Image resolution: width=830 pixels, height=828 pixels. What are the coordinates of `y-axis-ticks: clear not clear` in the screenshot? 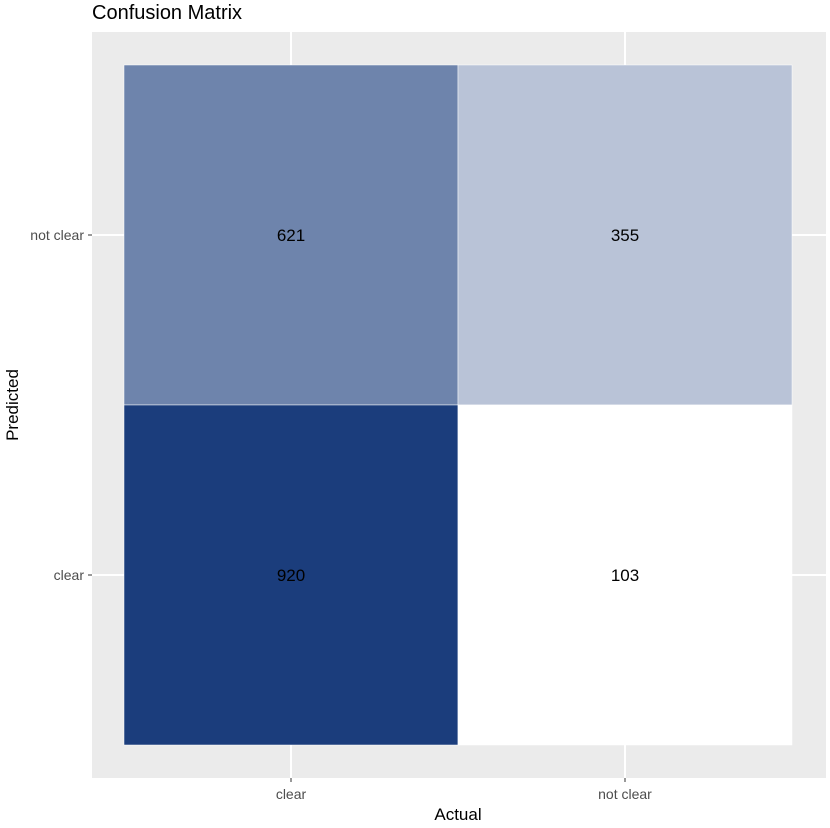 It's located at (61, 405).